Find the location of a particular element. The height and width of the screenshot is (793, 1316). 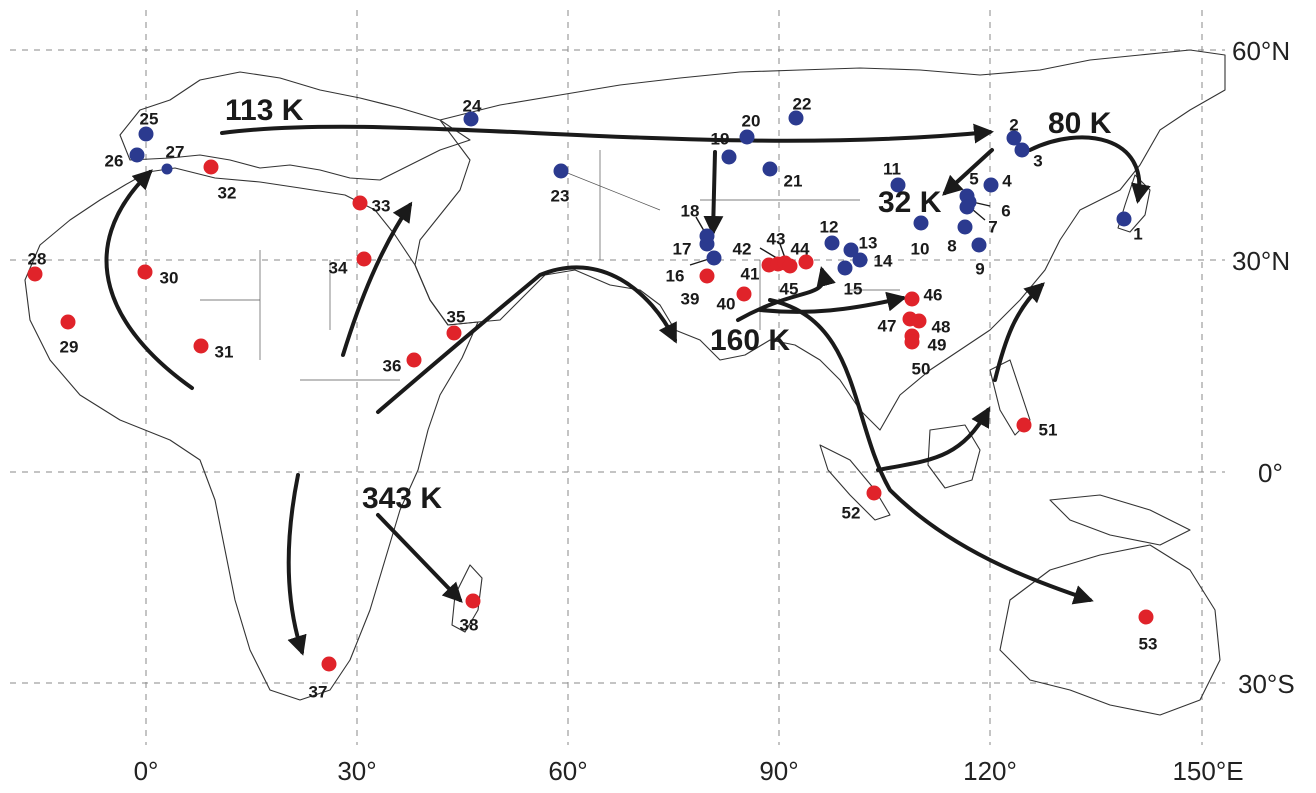

site-label-51: 51 is located at coordinates (1048, 429).